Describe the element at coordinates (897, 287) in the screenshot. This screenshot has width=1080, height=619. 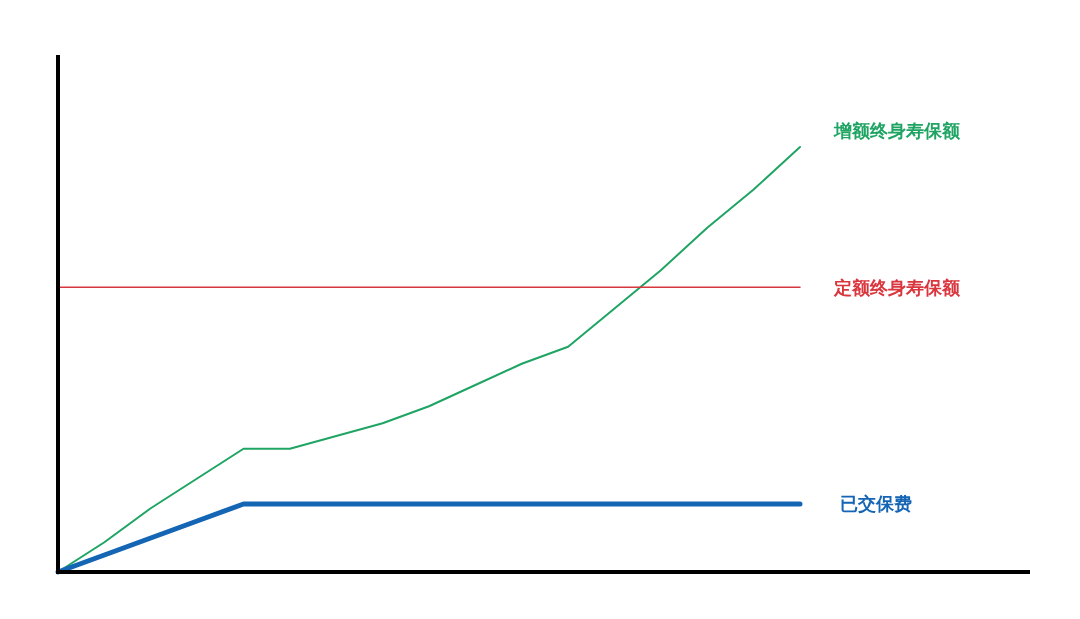
I see `series-label: 定额终身寿保额` at that location.